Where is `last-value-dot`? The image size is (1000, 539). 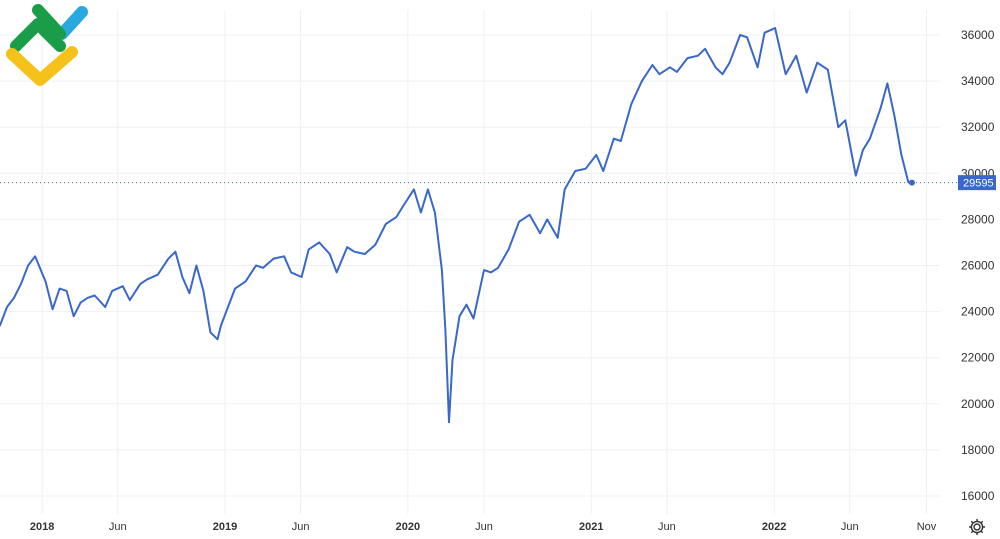 last-value-dot is located at coordinates (911, 182).